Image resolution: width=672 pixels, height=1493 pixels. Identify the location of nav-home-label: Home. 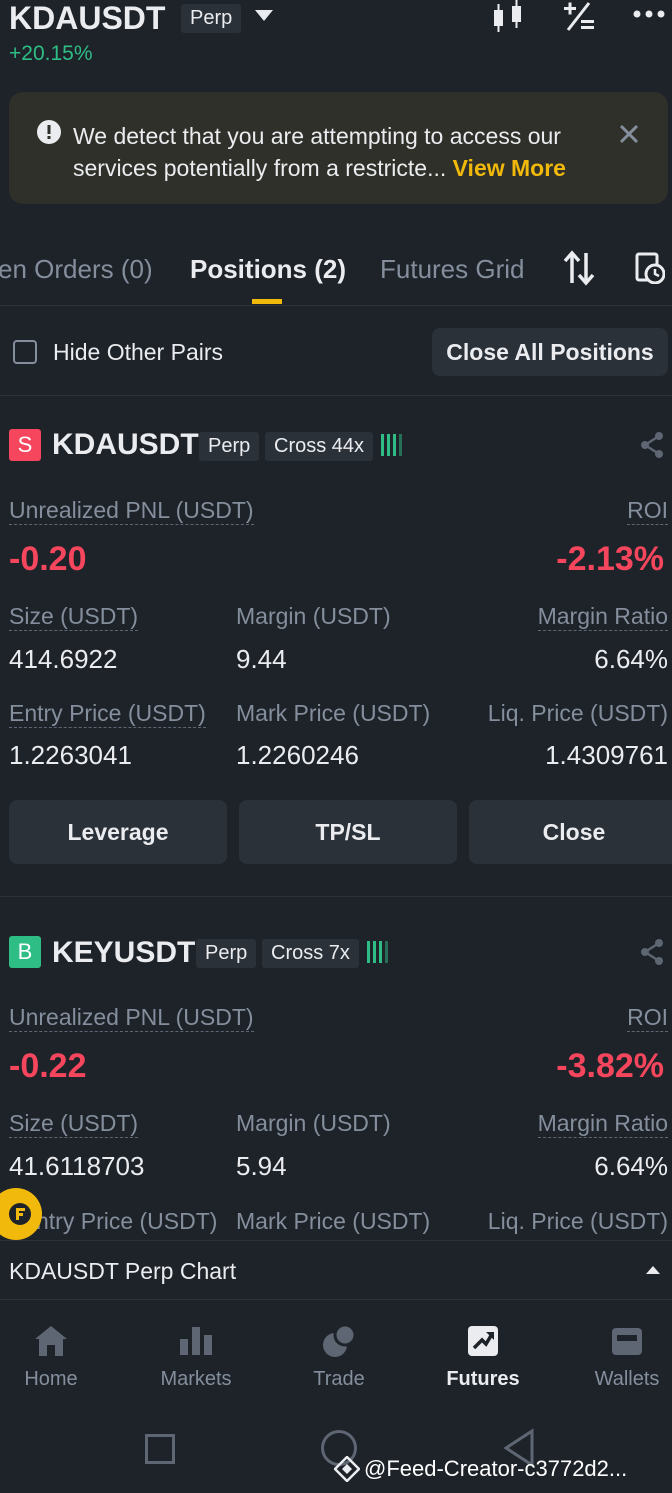
(51, 1379).